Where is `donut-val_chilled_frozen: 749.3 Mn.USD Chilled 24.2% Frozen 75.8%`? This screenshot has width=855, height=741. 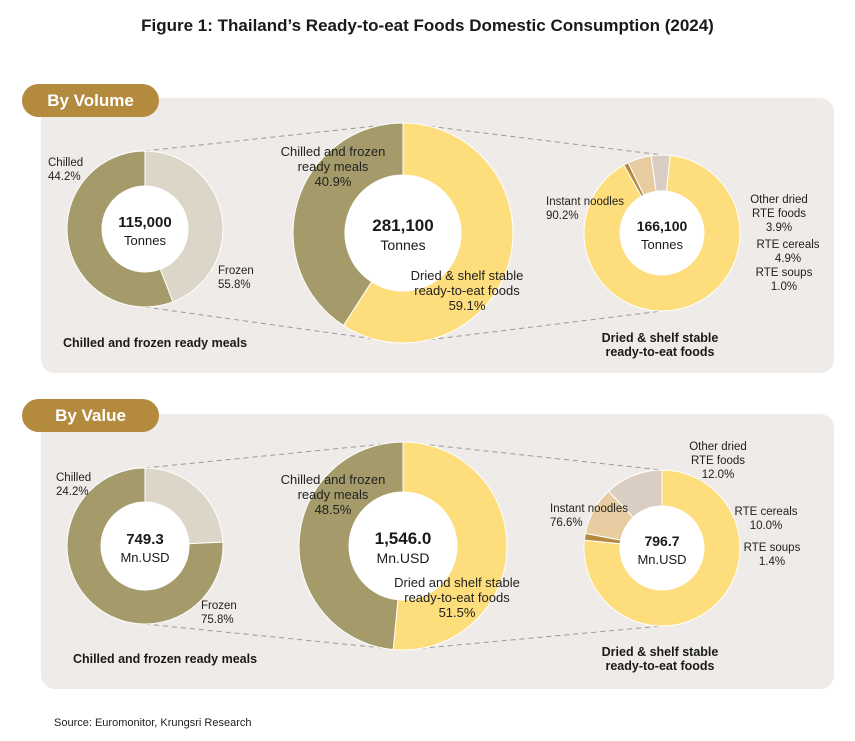 donut-val_chilled_frozen: 749.3 Mn.USD Chilled 24.2% Frozen 75.8% is located at coordinates (146, 546).